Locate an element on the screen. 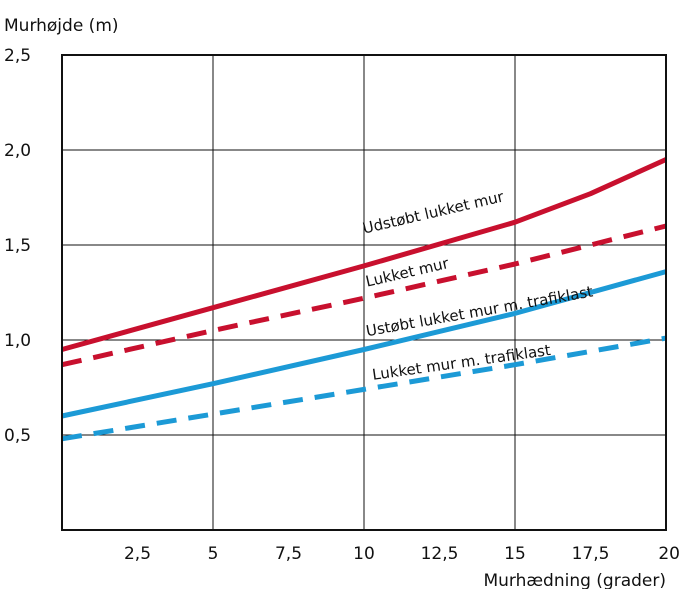  x-tick-label: 2,5 is located at coordinates (137, 554).